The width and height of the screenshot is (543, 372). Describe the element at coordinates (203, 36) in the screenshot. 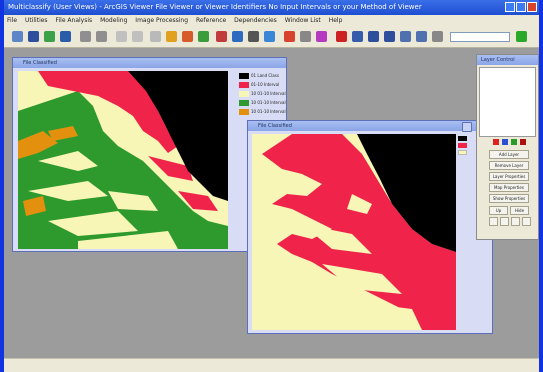

I see `table-icon` at that location.